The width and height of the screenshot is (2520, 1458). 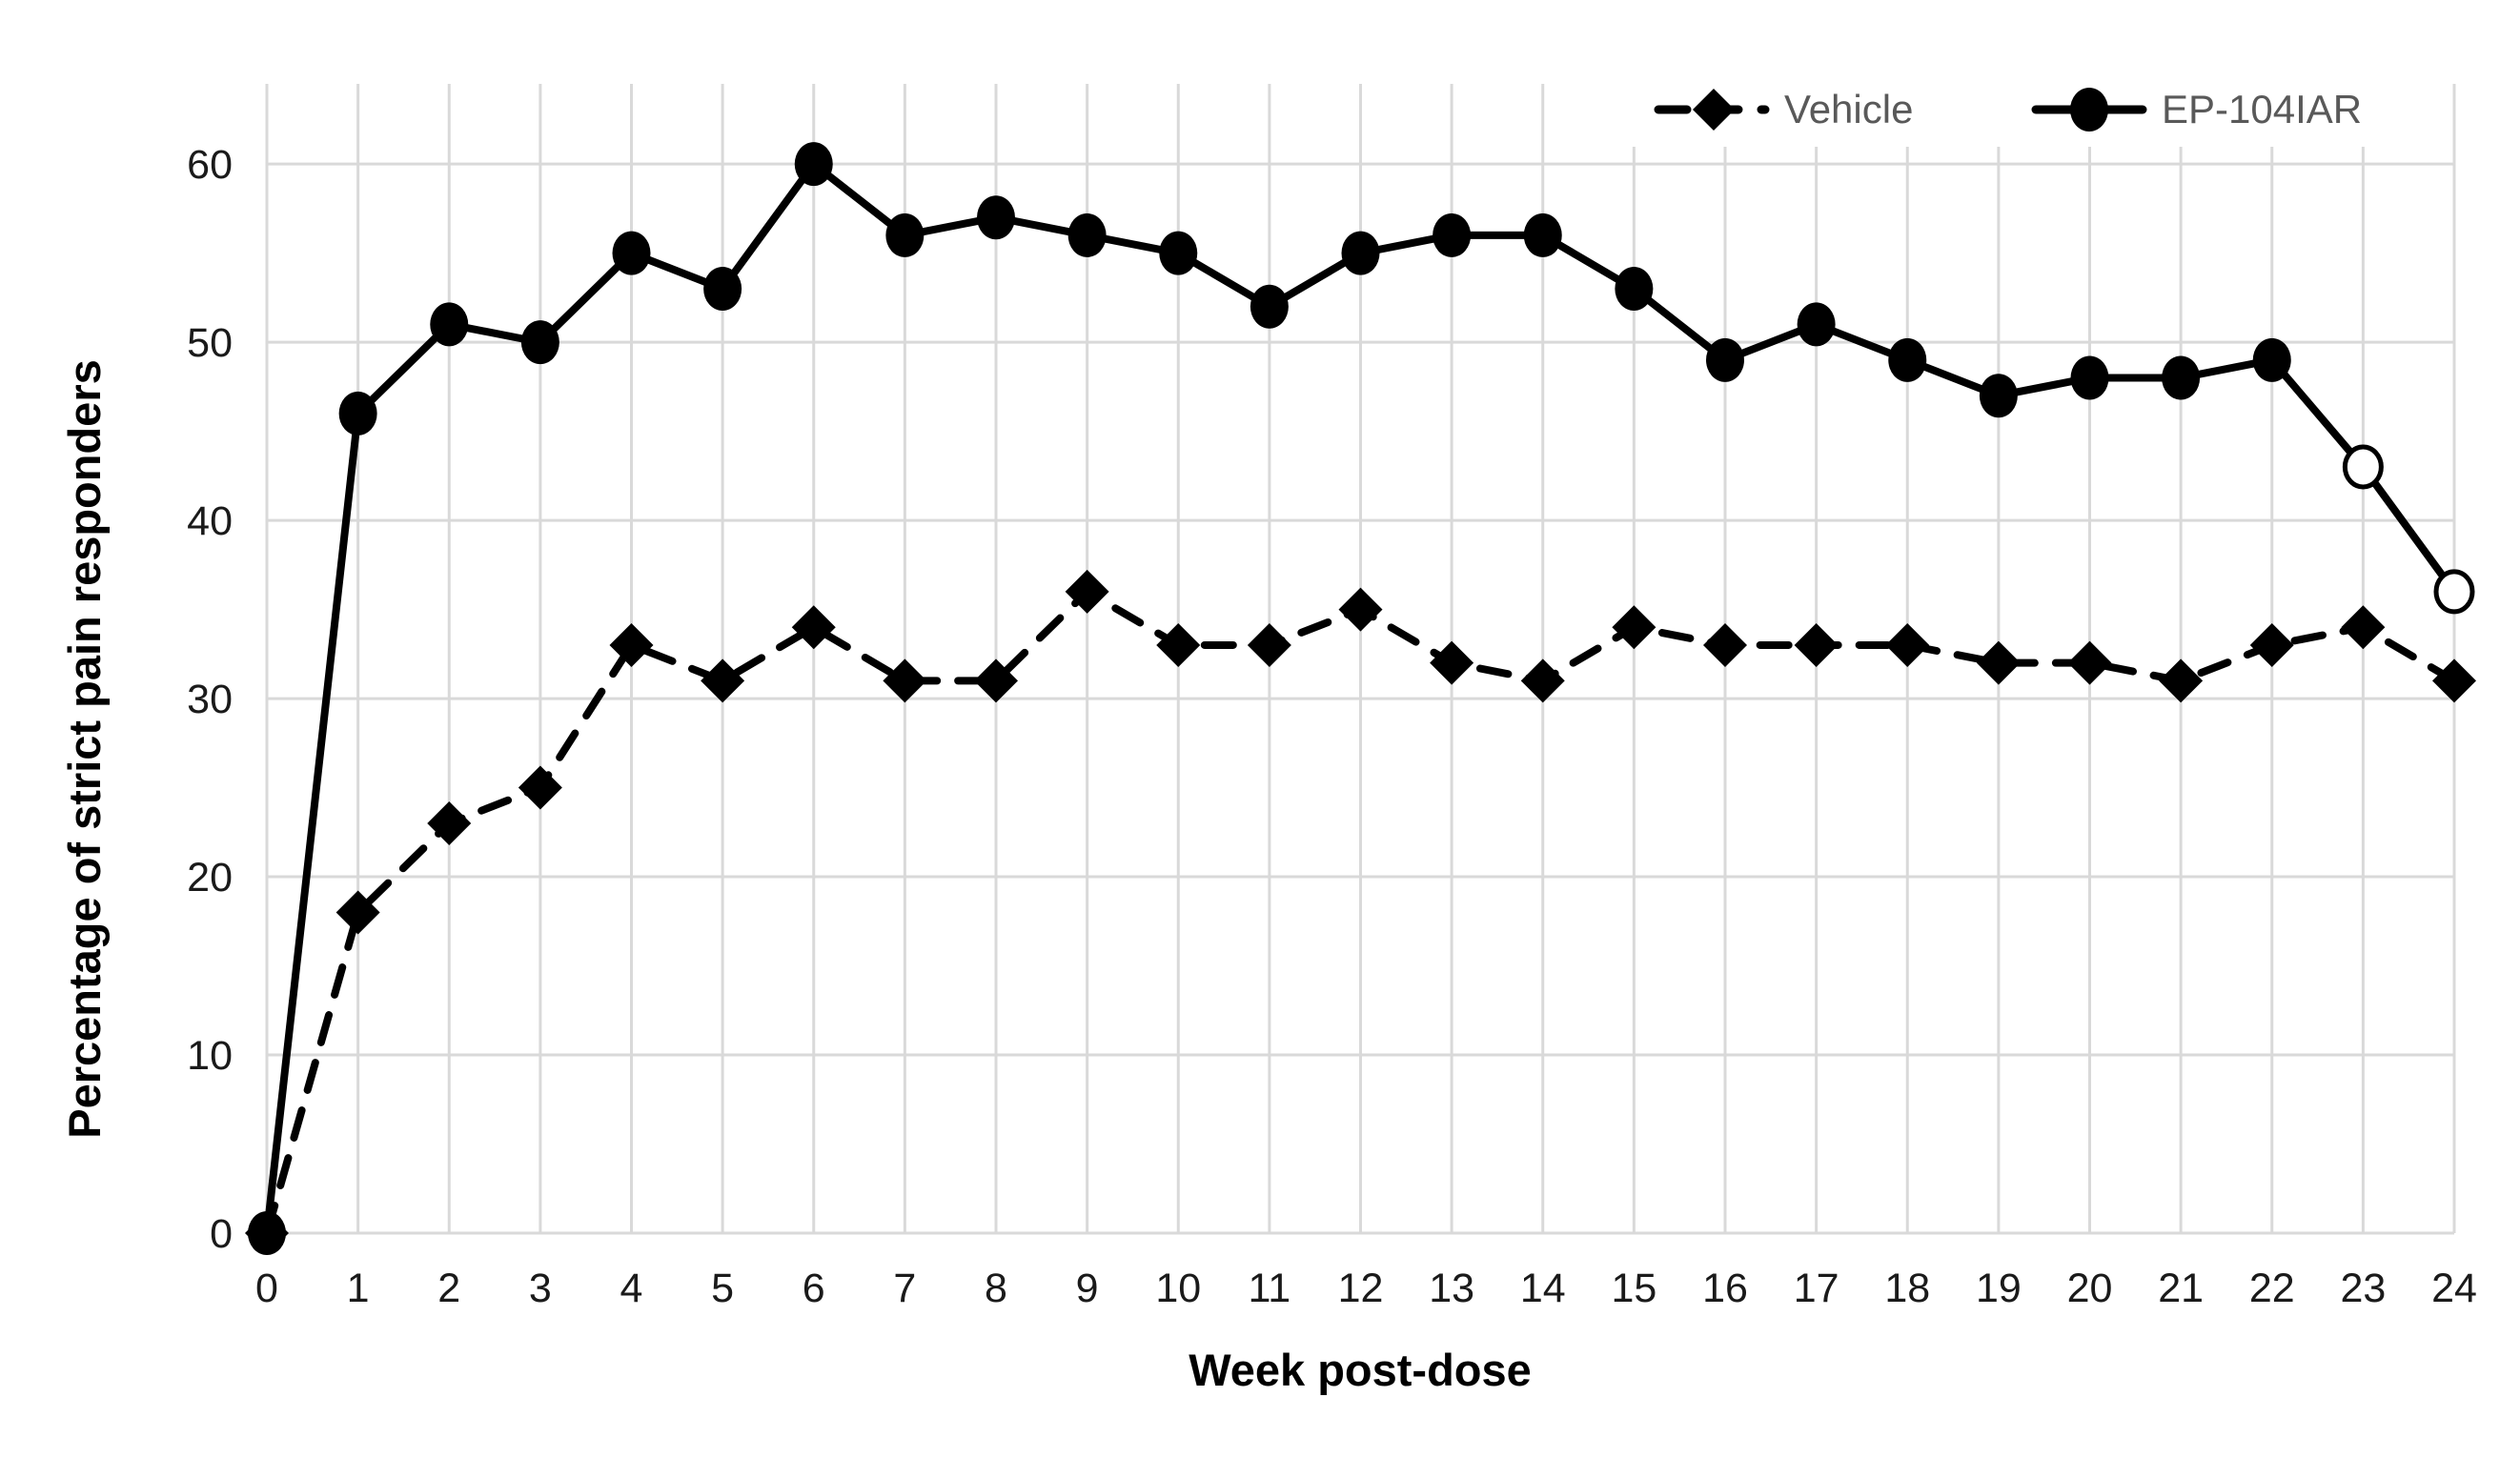 I want to click on x-tick-label: 10, so click(x=1178, y=1288).